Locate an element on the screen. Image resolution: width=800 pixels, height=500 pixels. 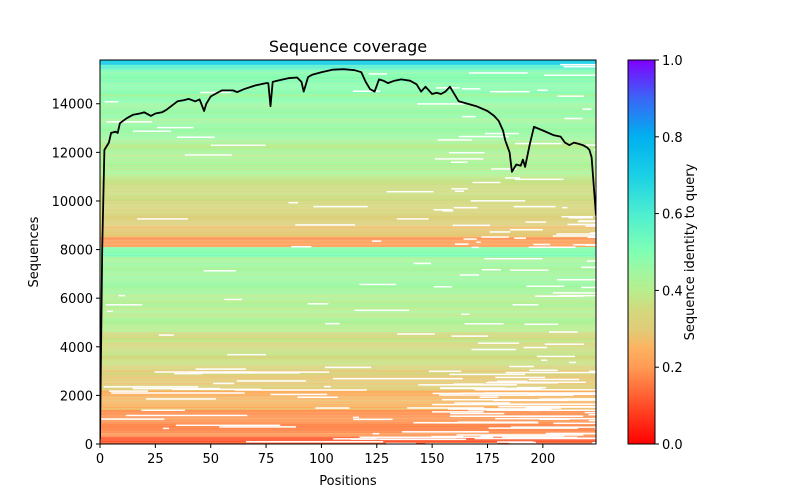
colorbar-tick-label: 0.0 is located at coordinates (672, 445).